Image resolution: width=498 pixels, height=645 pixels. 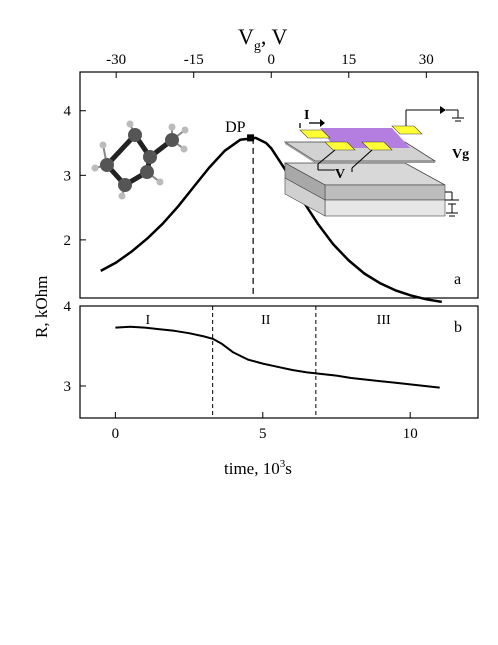 What do you see at coordinates (426, 60) in the screenshot?
I see `top-x-tick-label: 30` at bounding box center [426, 60].